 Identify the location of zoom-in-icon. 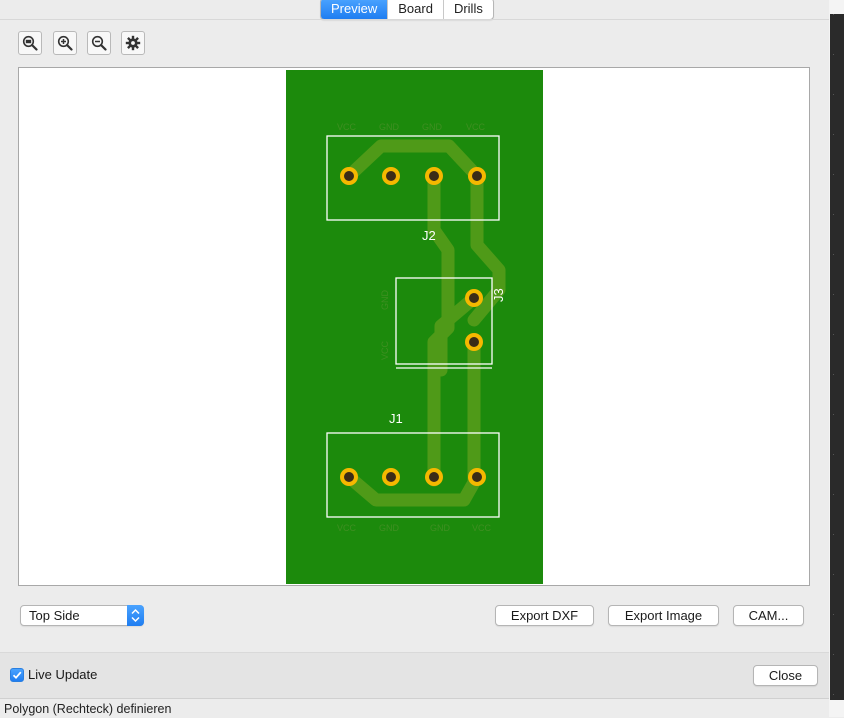
(65, 43).